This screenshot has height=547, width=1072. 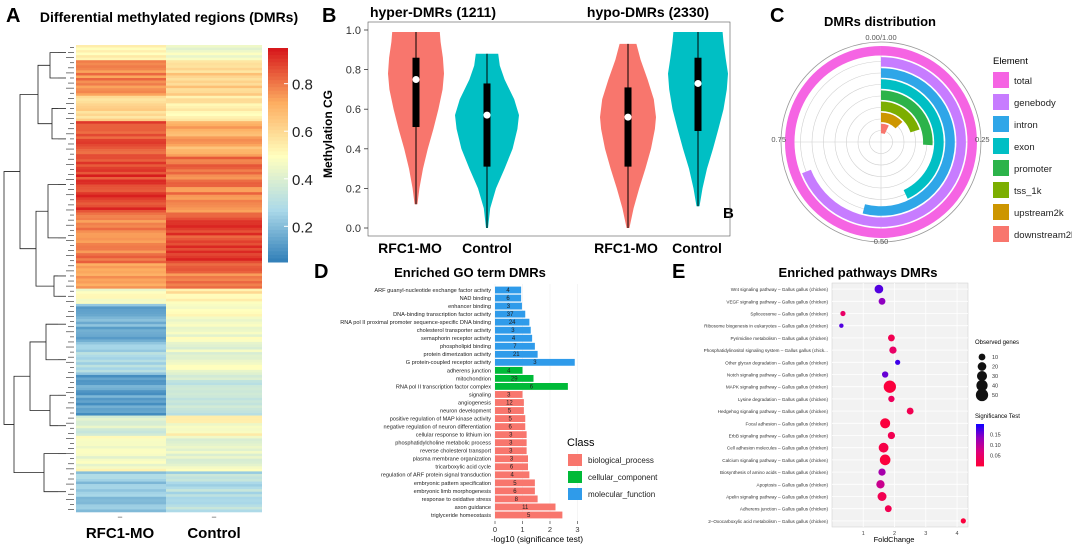 I want to click on colorbar: 0.2 0.4 0.6 0.8, so click(x=290, y=155).